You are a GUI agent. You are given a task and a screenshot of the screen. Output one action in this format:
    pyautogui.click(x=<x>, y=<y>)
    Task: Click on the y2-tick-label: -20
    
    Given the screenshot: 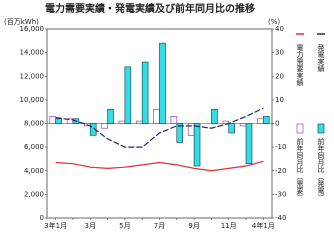 What is the action you would take?
    pyautogui.click(x=280, y=171)
    